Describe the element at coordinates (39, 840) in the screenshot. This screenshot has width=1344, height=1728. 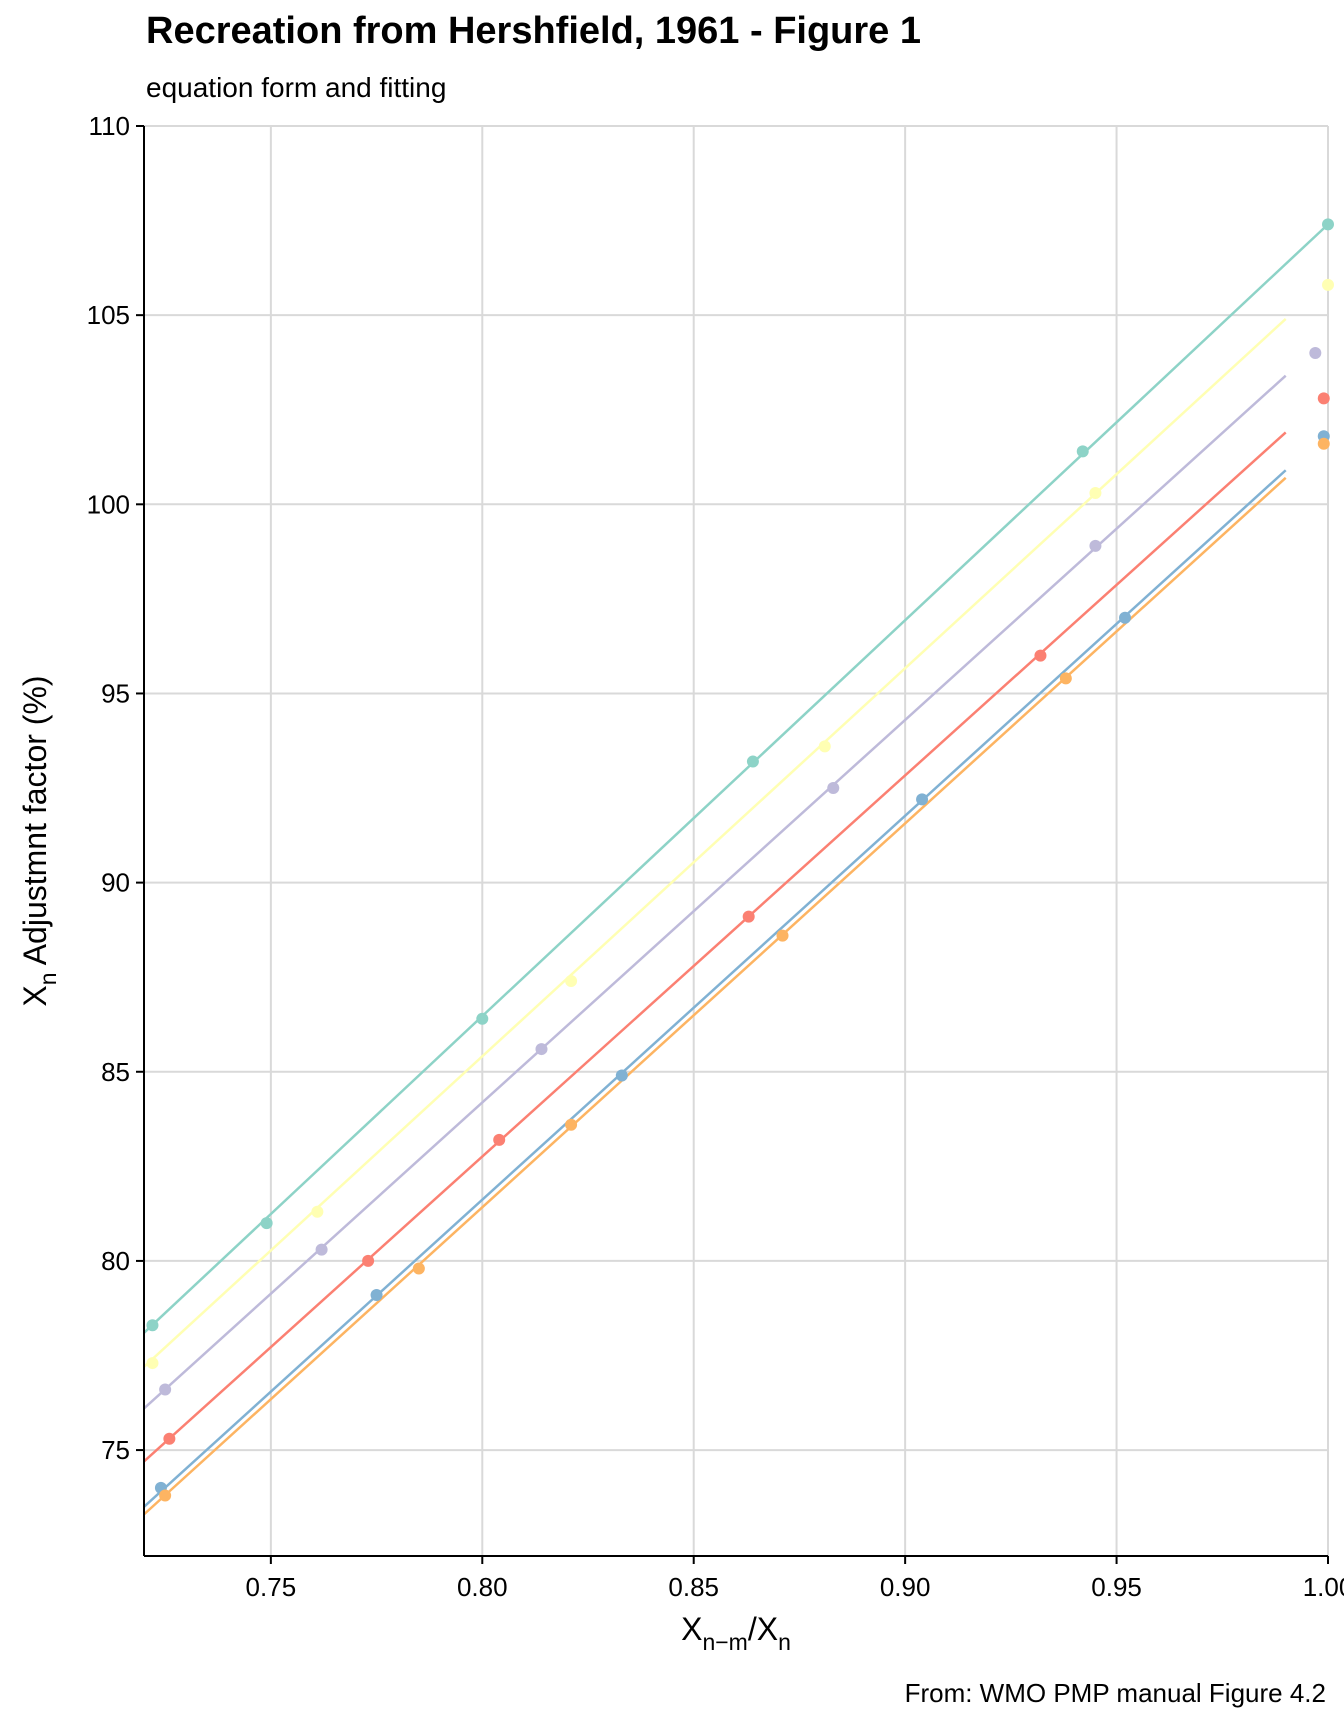
I see `y-axis-title: Xn Adjustmnt factor (%)` at that location.